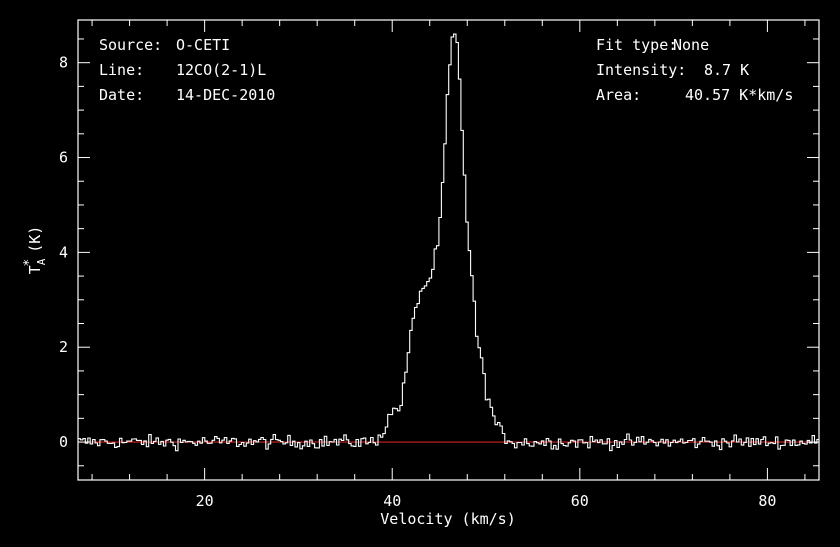 The image size is (840, 547). What do you see at coordinates (641, 70) in the screenshot?
I see `info-intensity-key: Intensity:` at bounding box center [641, 70].